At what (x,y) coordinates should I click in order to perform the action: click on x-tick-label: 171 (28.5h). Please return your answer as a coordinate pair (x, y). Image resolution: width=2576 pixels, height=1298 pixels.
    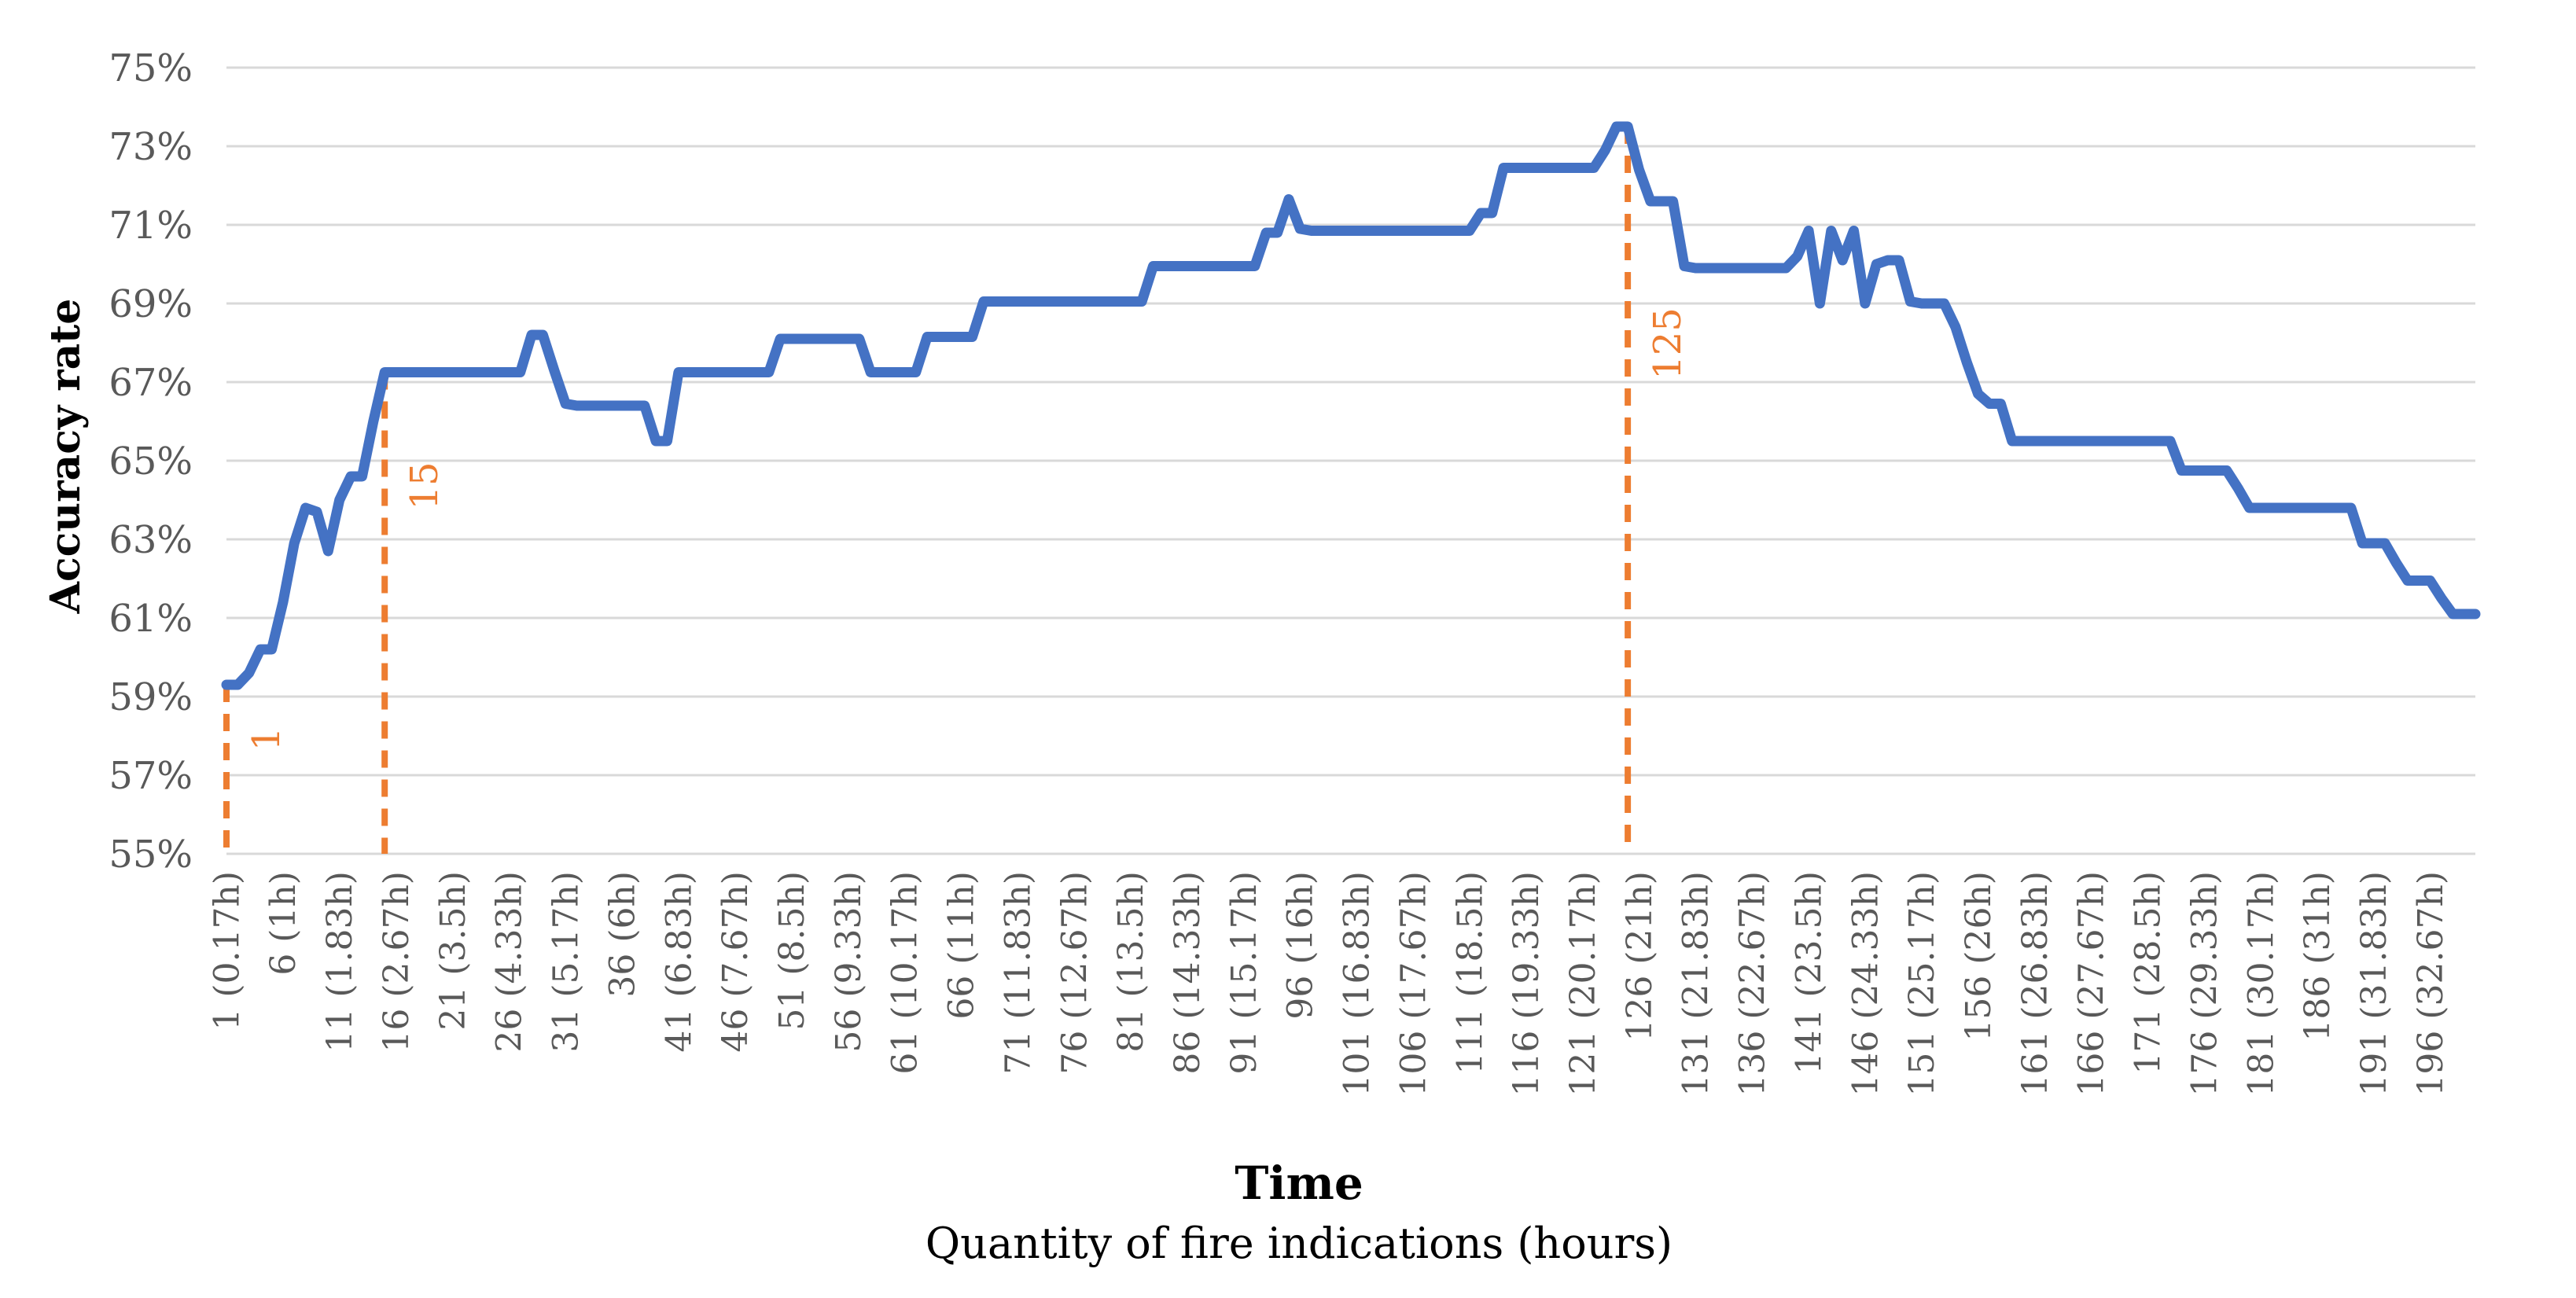
    Looking at the image, I should click on (2149, 973).